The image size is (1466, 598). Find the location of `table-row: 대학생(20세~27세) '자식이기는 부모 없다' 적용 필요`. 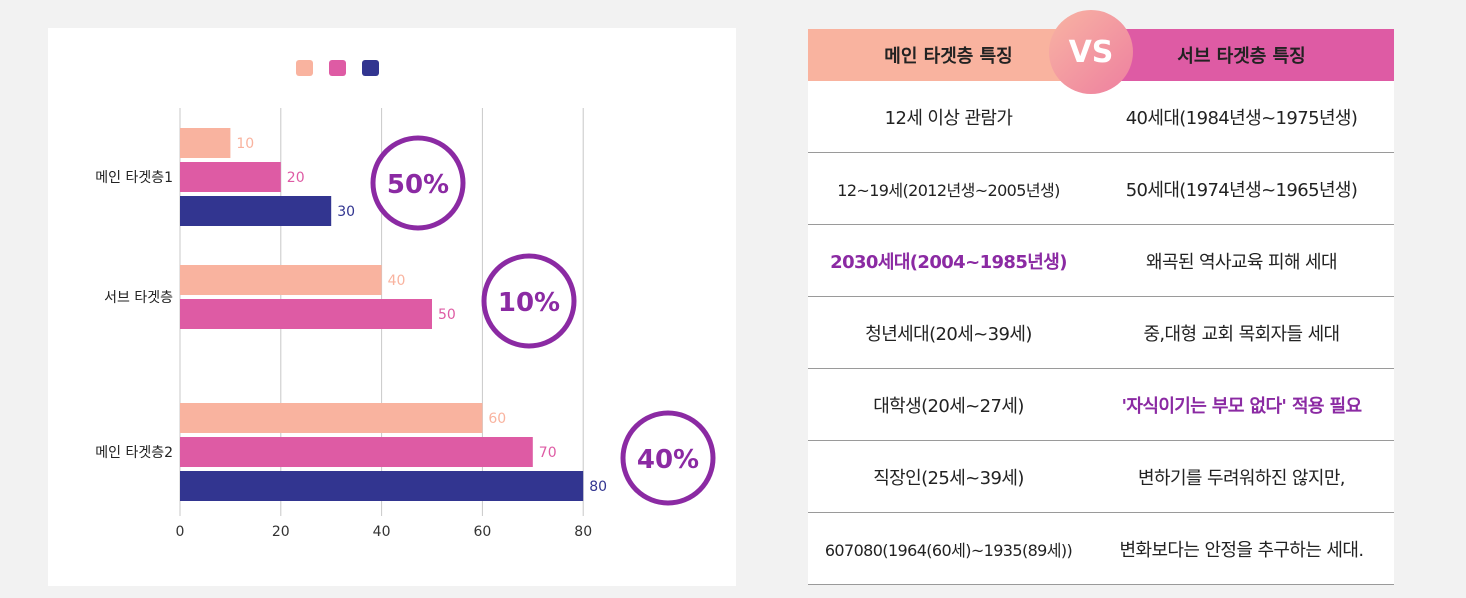

table-row: 대학생(20세~27세) '자식이기는 부모 없다' 적용 필요 is located at coordinates (1101, 405).